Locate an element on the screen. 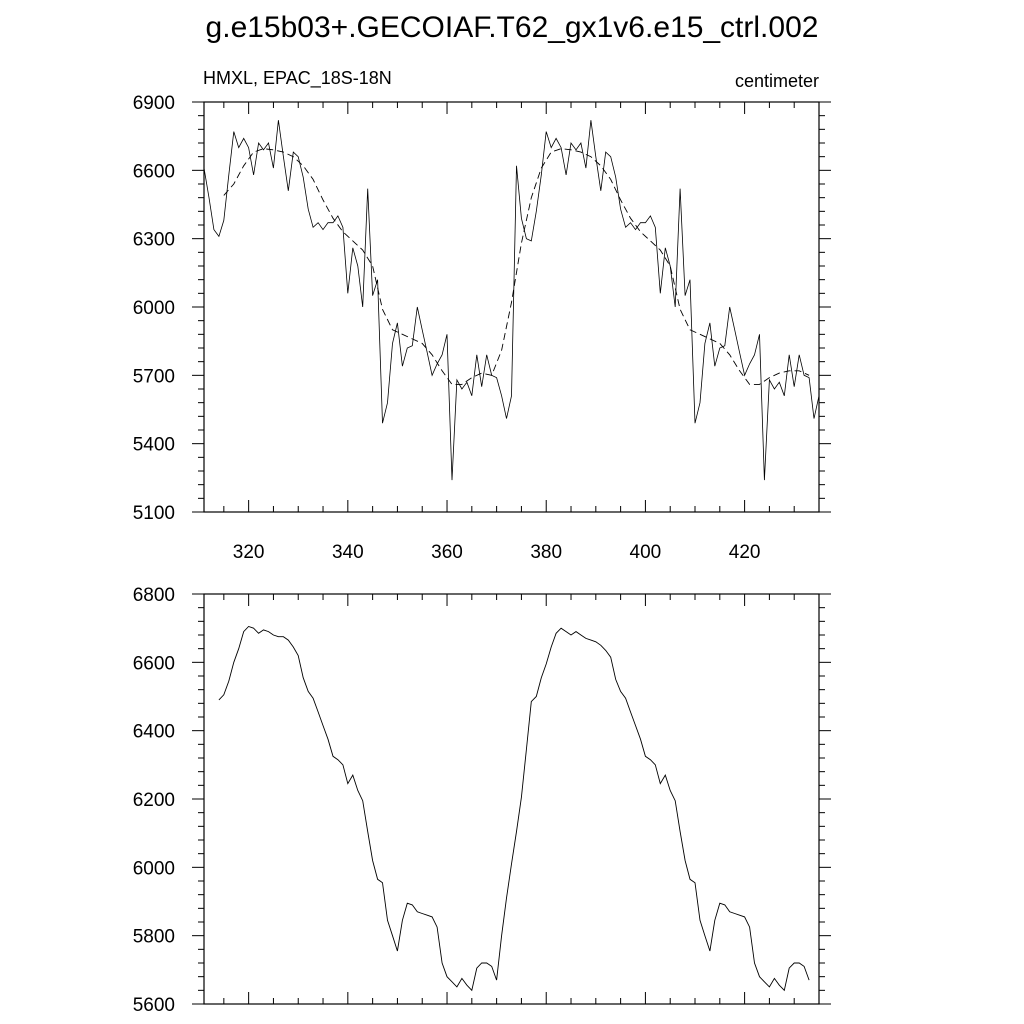 This screenshot has height=1024, width=1024. y-tick-label: 6200 is located at coordinates (154, 800).